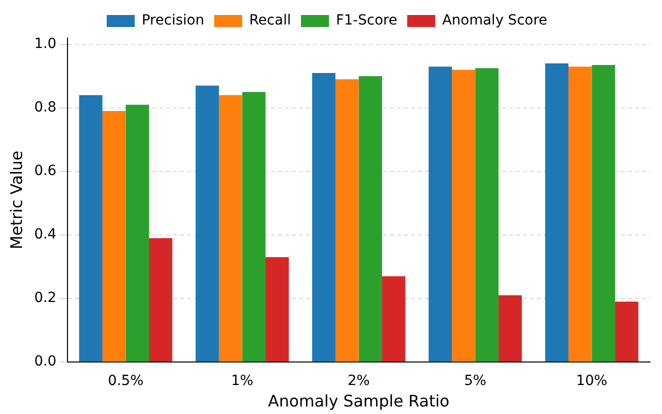 This screenshot has width=662, height=414. What do you see at coordinates (475, 381) in the screenshot?
I see `x-tick-label: 5%` at bounding box center [475, 381].